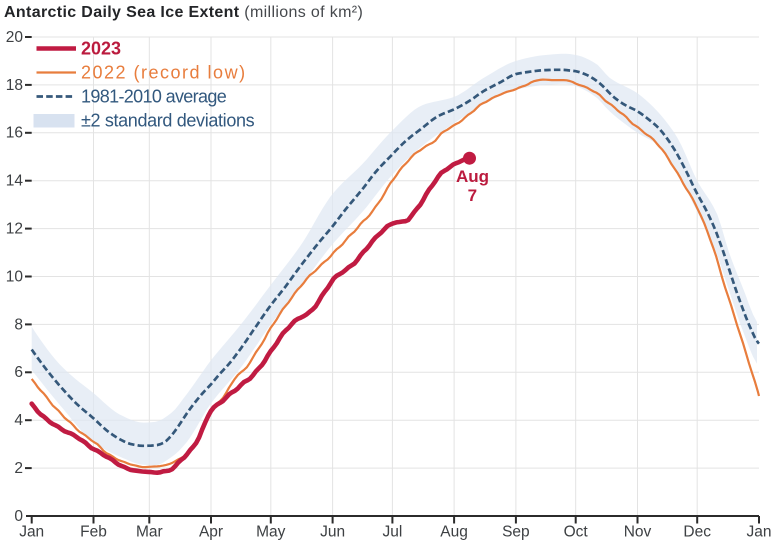 This screenshot has width=777, height=550. I want to click on svg-text: 16, so click(14, 133).